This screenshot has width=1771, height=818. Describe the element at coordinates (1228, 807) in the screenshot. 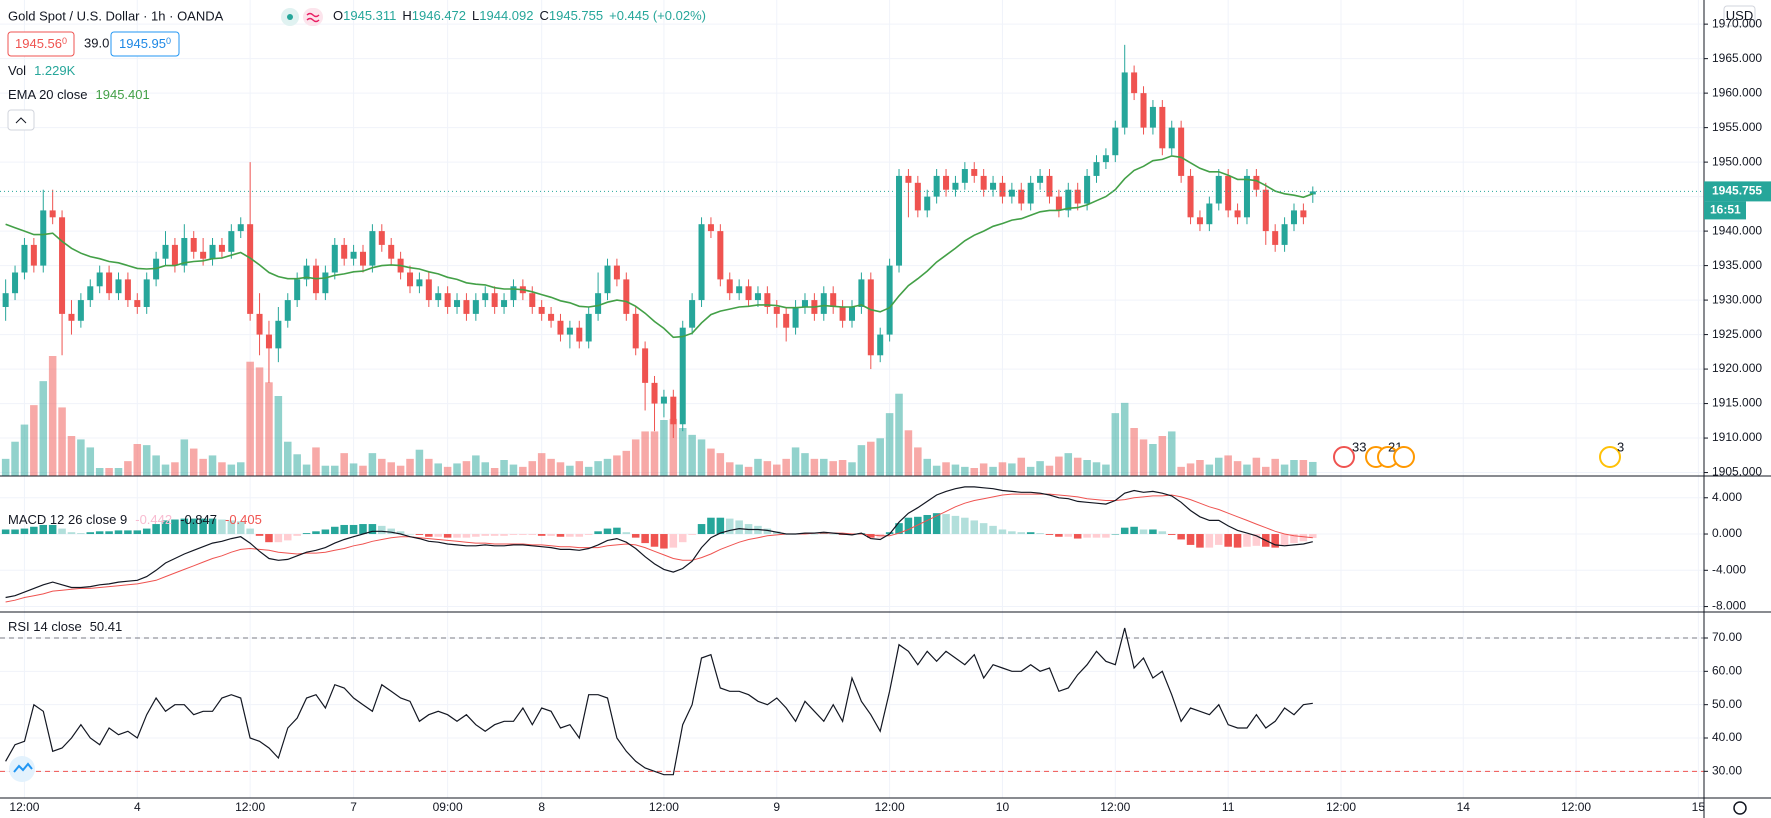

I see `x-tick-label: 11` at that location.